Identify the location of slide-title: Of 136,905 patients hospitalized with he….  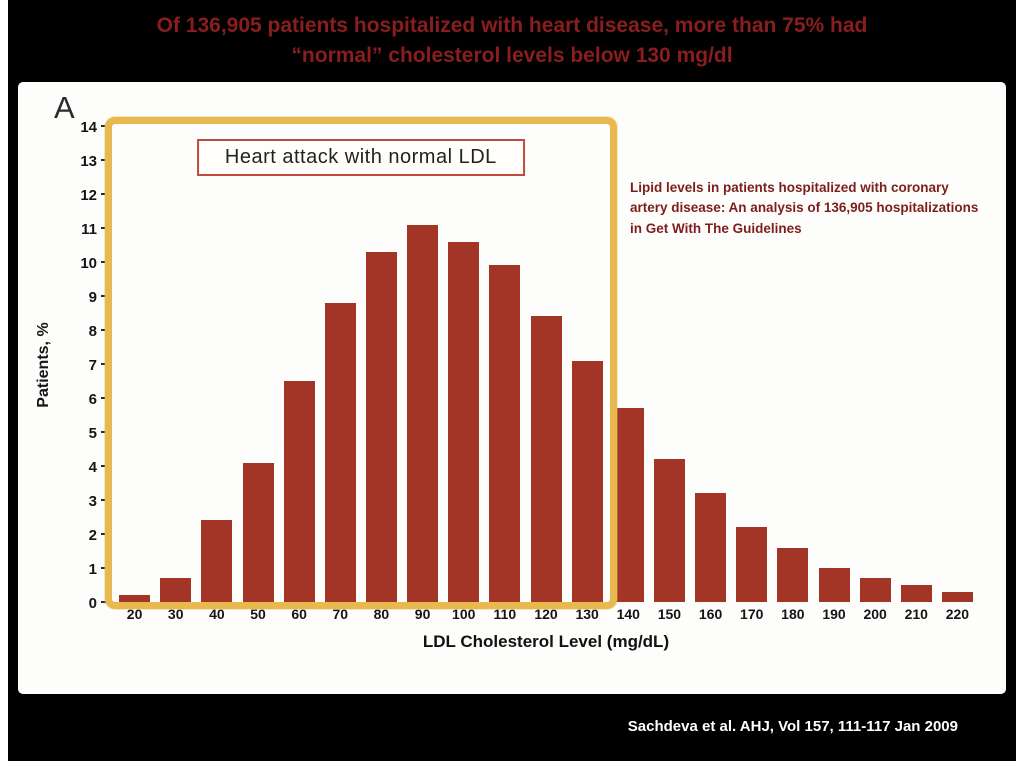
(512, 36).